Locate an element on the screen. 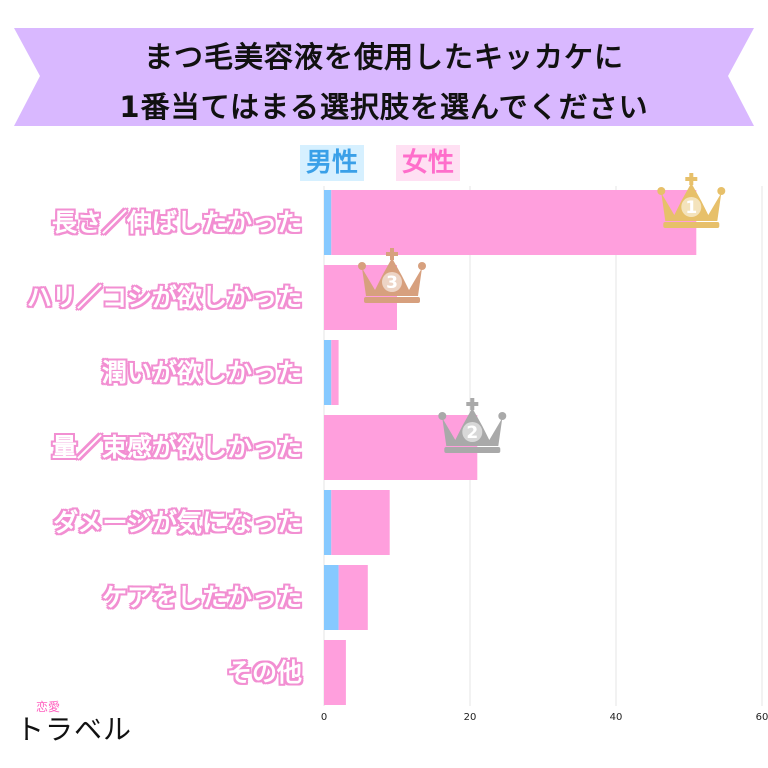 The height and width of the screenshot is (768, 768). title-banner is located at coordinates (384, 77).